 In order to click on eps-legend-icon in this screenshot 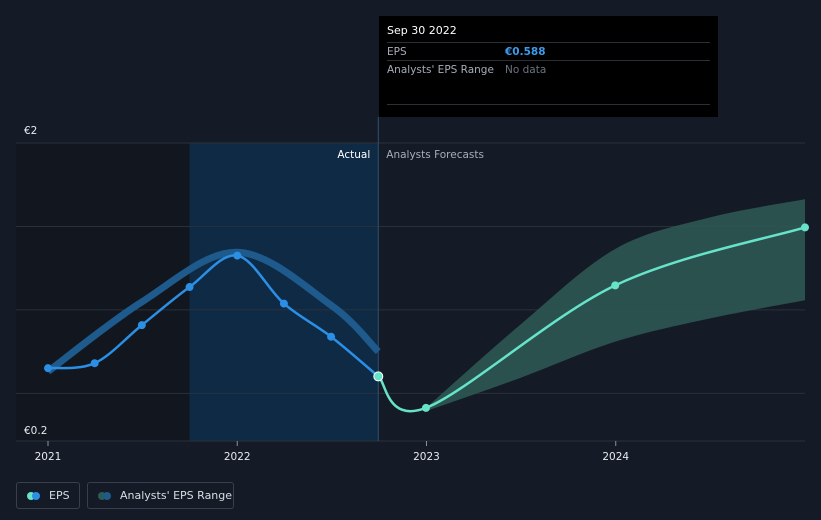, I will do `click(35, 495)`.